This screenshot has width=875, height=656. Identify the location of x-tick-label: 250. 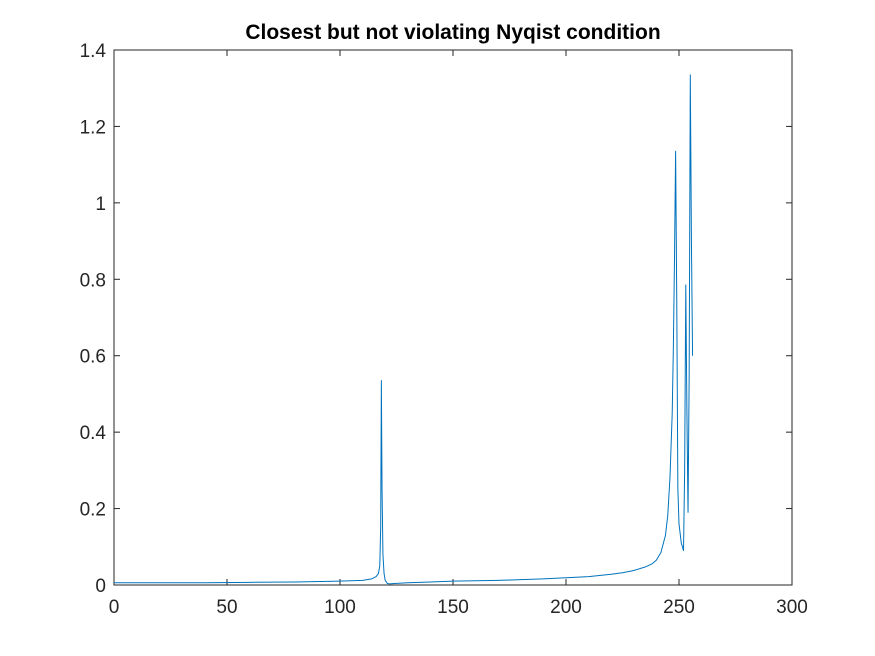
(679, 607).